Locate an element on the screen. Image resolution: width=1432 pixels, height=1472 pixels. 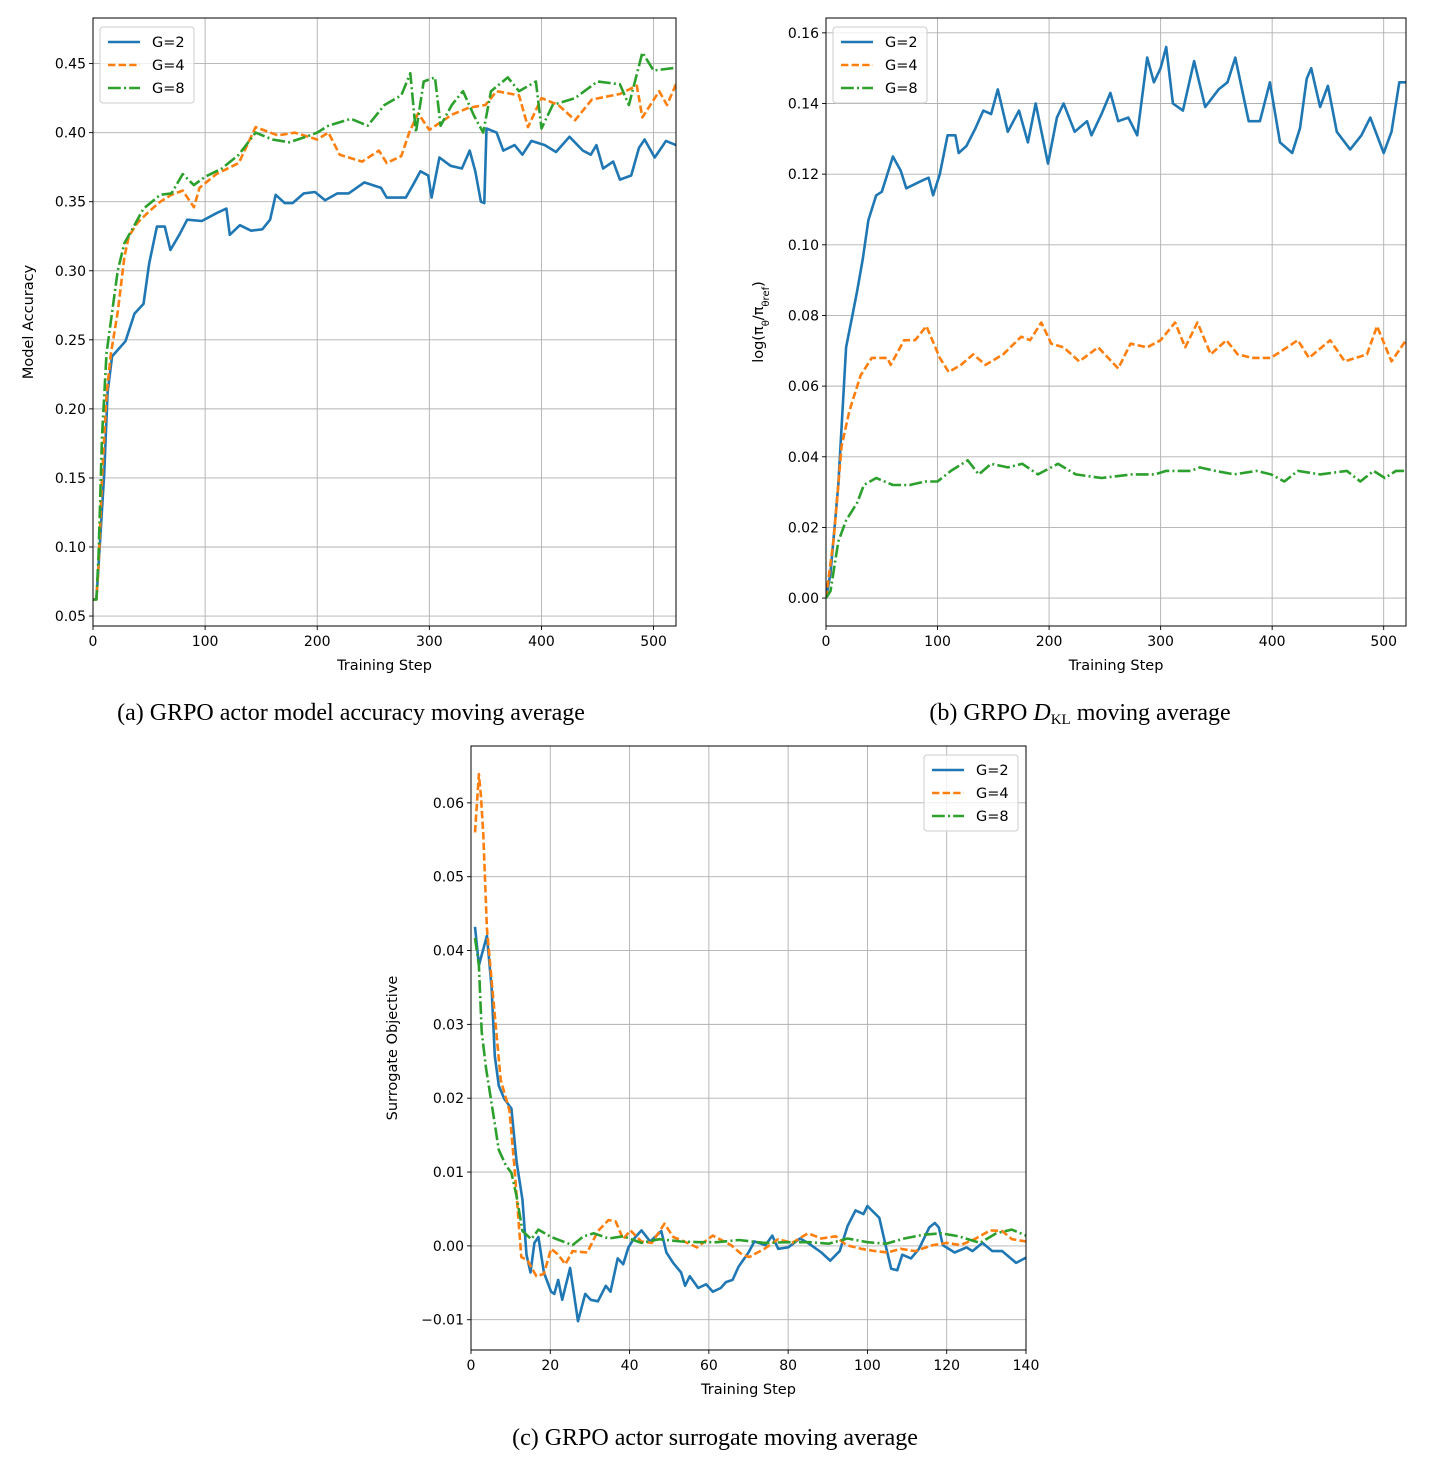
caption-b-subscript: KL is located at coordinates (1060, 720).